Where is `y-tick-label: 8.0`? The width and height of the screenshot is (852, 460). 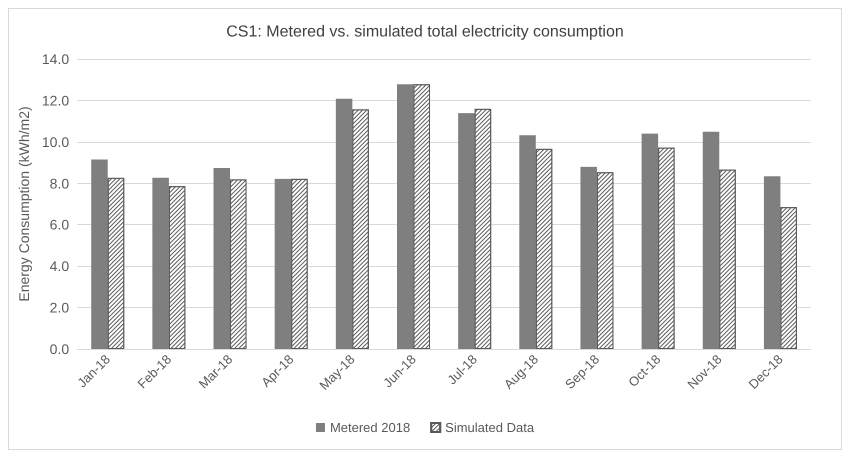
y-tick-label: 8.0 is located at coordinates (60, 183).